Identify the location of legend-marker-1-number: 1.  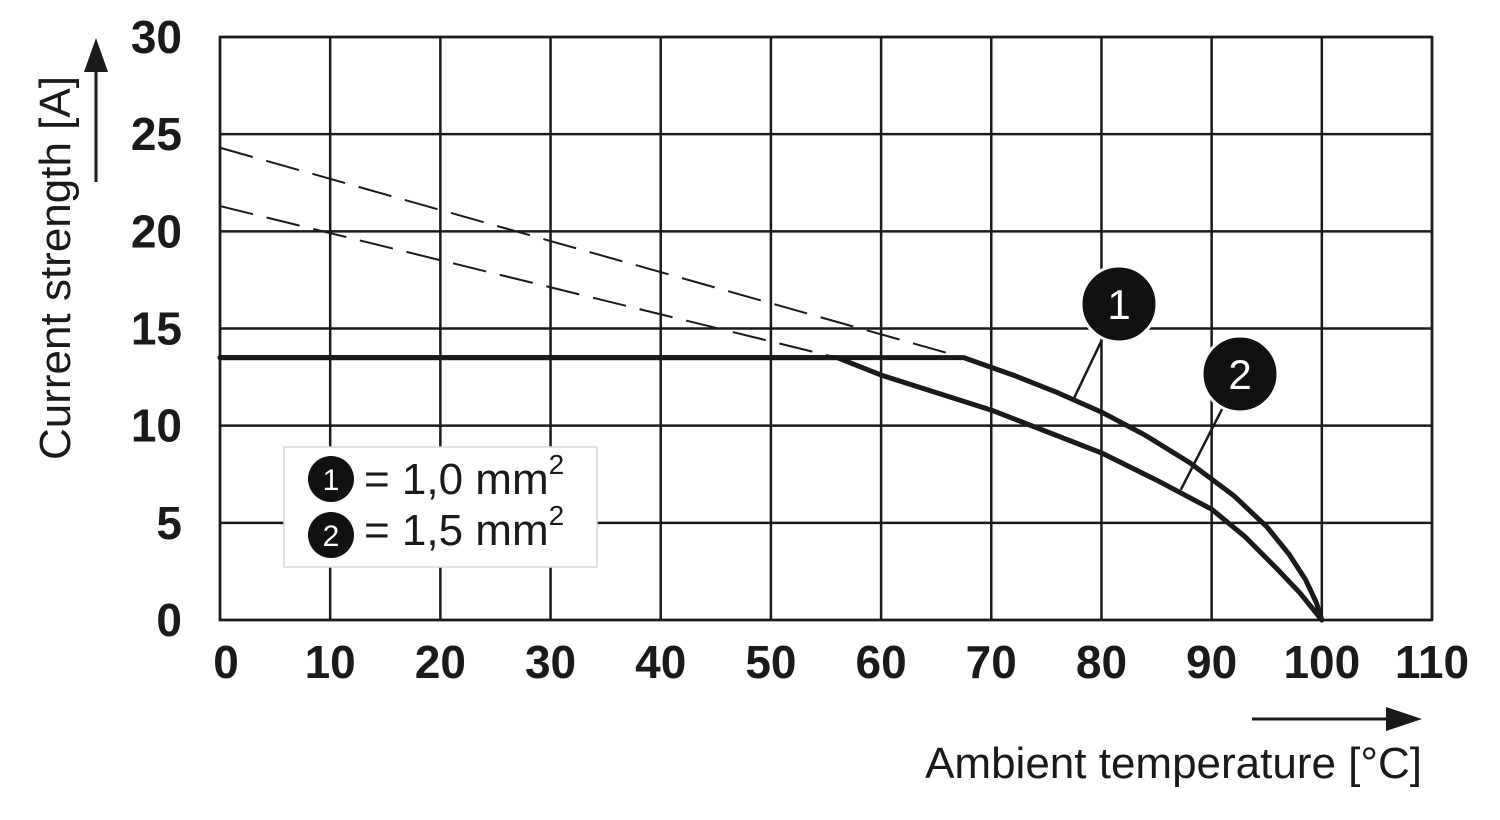
(331, 480).